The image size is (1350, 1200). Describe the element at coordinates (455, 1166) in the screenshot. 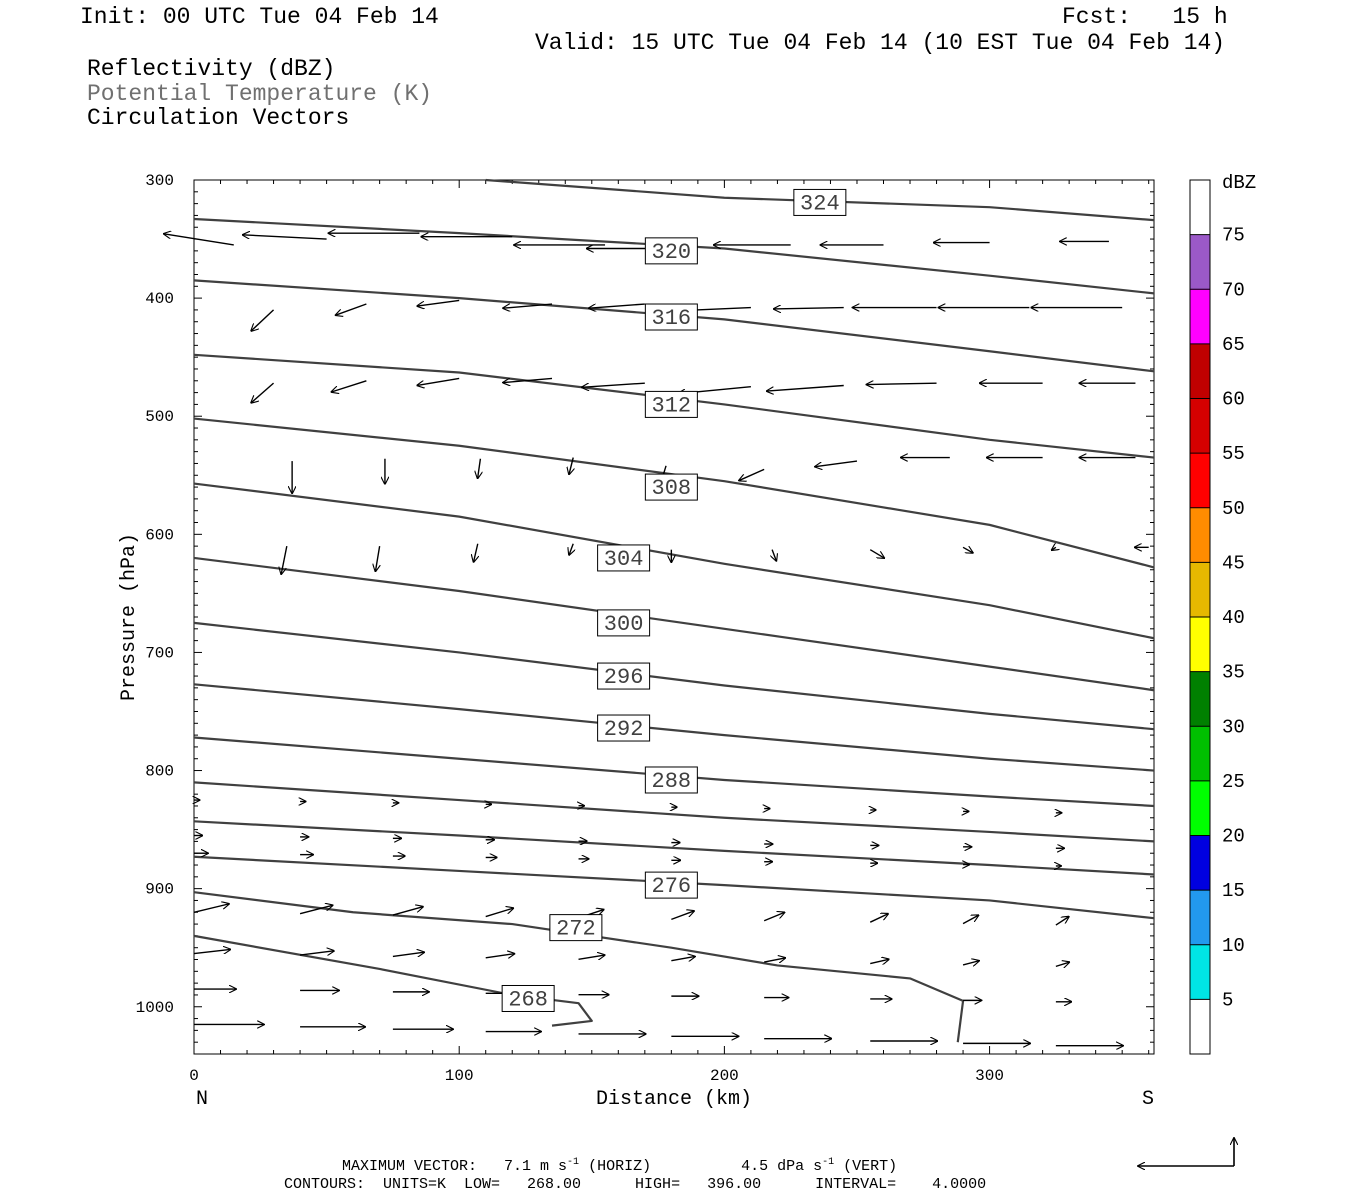

I see `max-vector-horiz: MAXIMUM VECTOR: 7.1 m s` at that location.